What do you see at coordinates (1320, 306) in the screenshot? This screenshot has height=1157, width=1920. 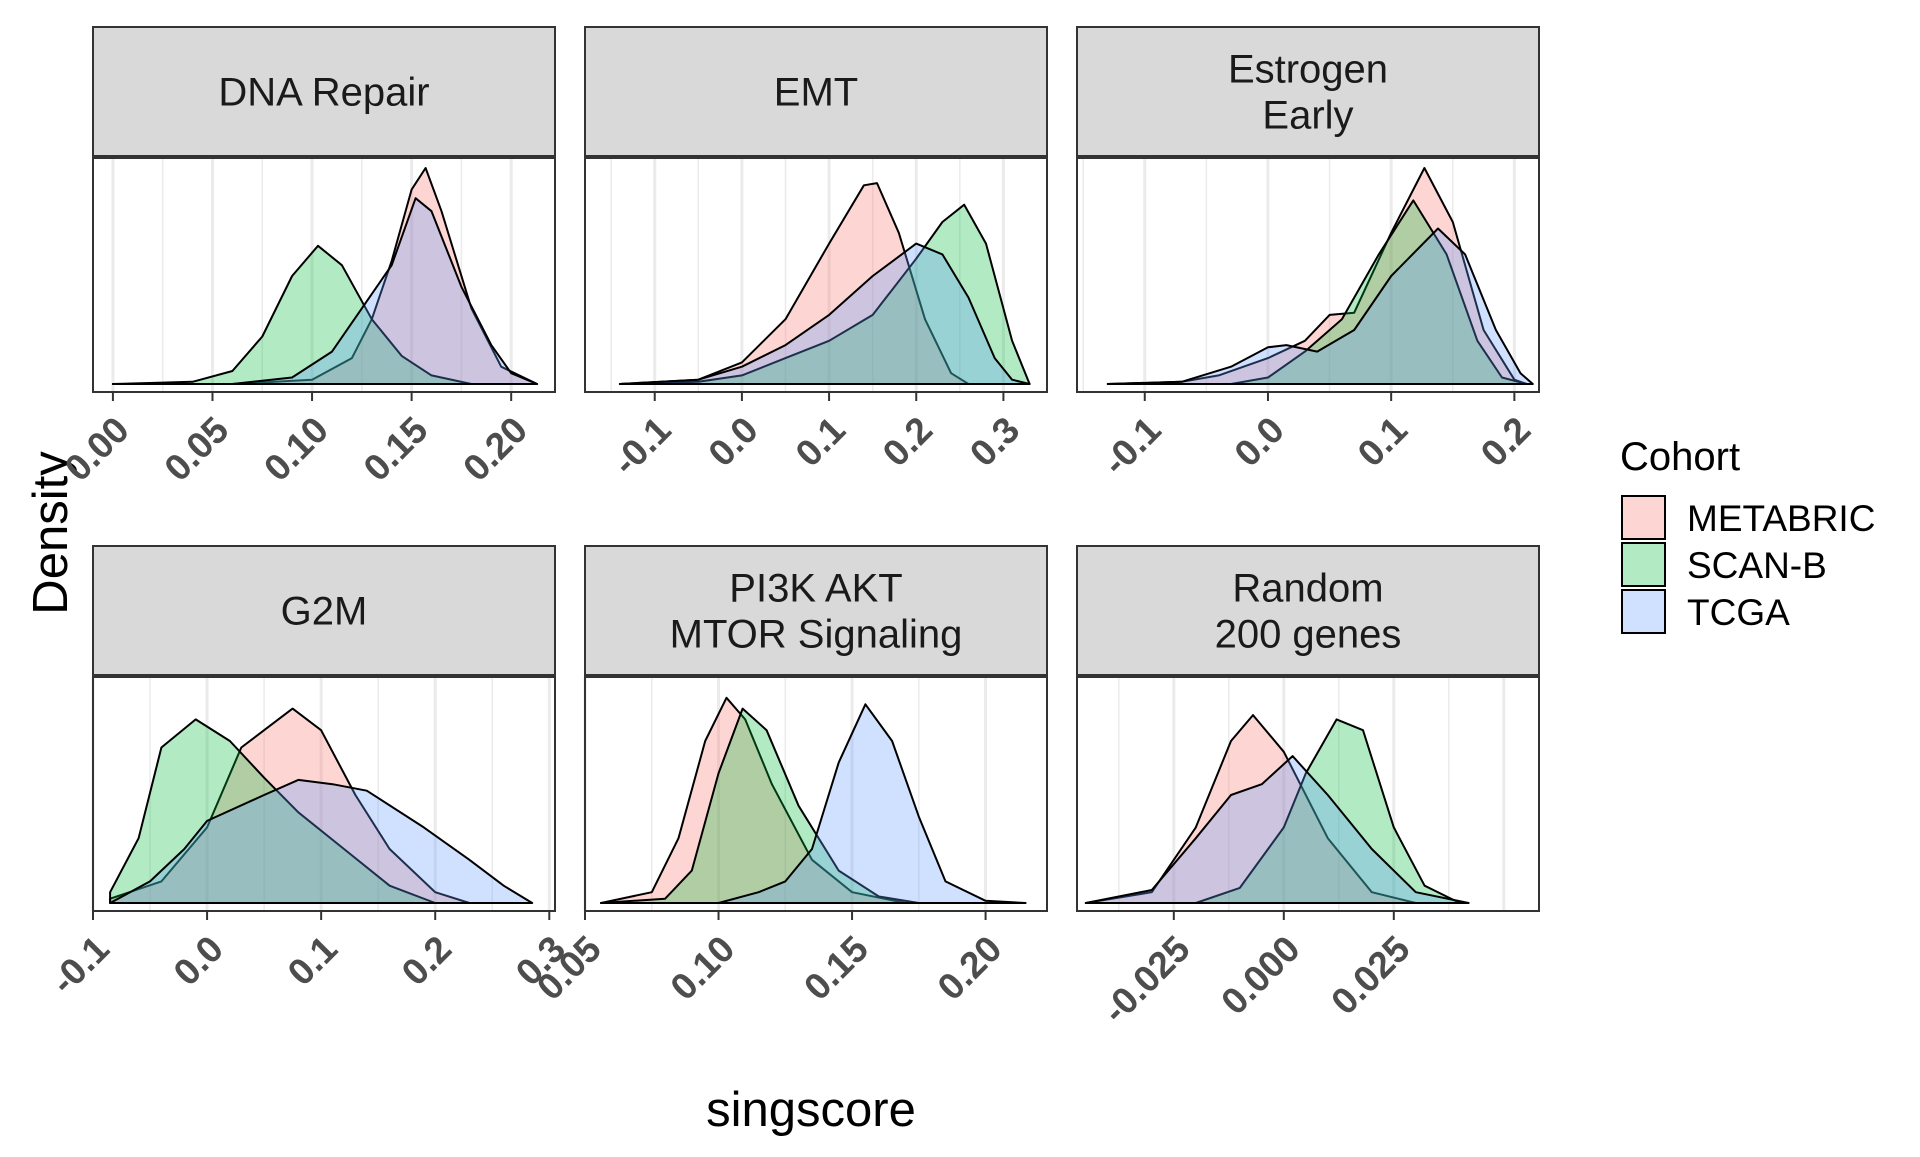 I see `density-tcga-estrogen-early` at bounding box center [1320, 306].